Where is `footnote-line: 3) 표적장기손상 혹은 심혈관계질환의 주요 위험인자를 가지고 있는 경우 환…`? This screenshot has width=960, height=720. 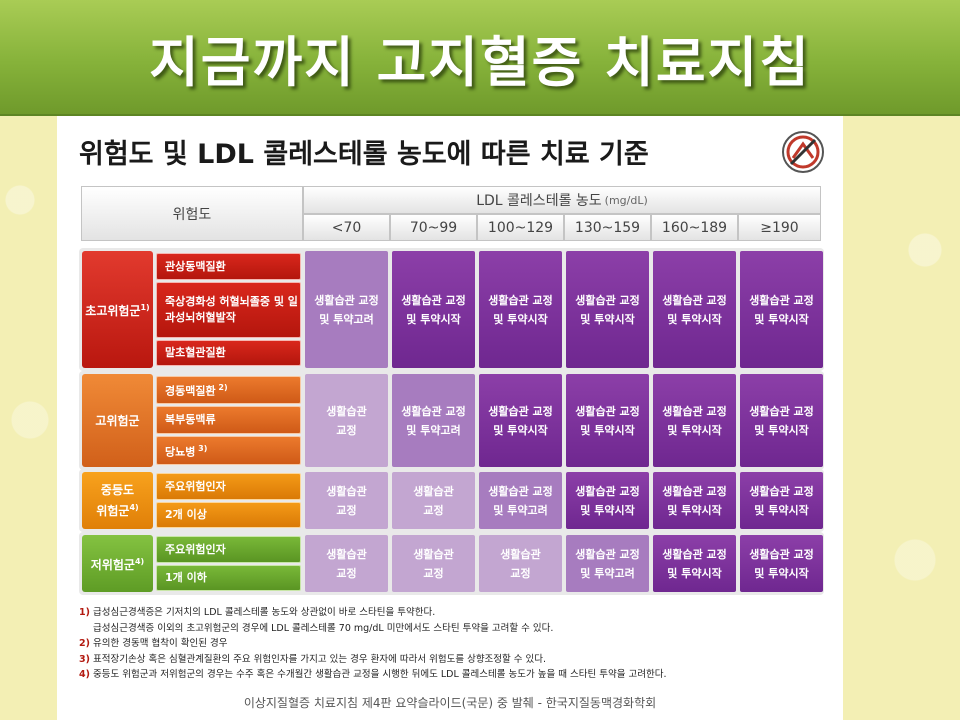
footnote-line: 3) 표적장기손상 혹은 심혈관계질환의 주요 위험인자를 가지고 있는 경우 환… is located at coordinates (313, 659).